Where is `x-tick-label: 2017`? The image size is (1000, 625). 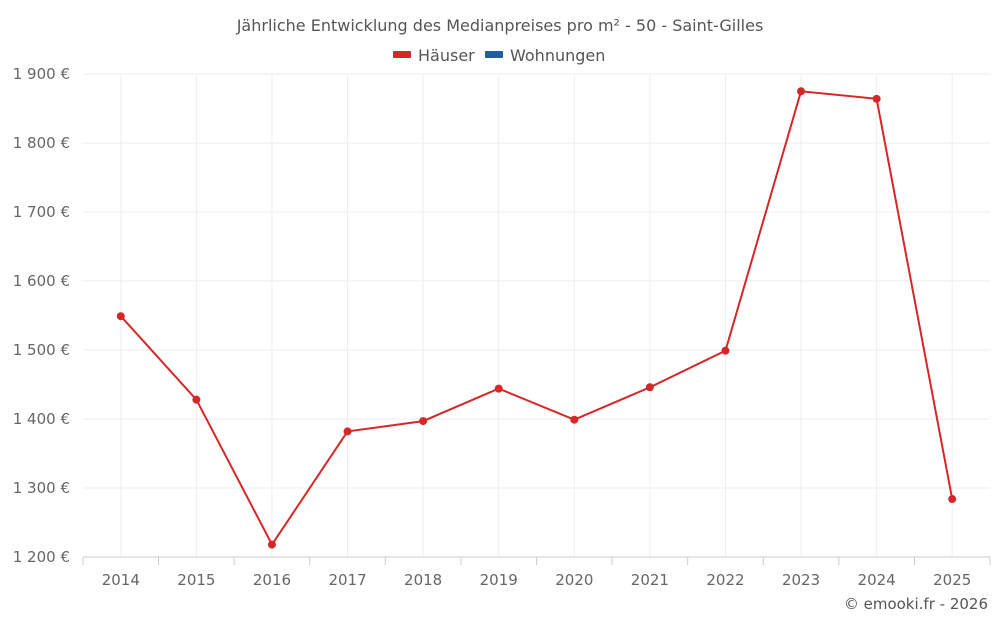
x-tick-label: 2017 is located at coordinates (347, 580).